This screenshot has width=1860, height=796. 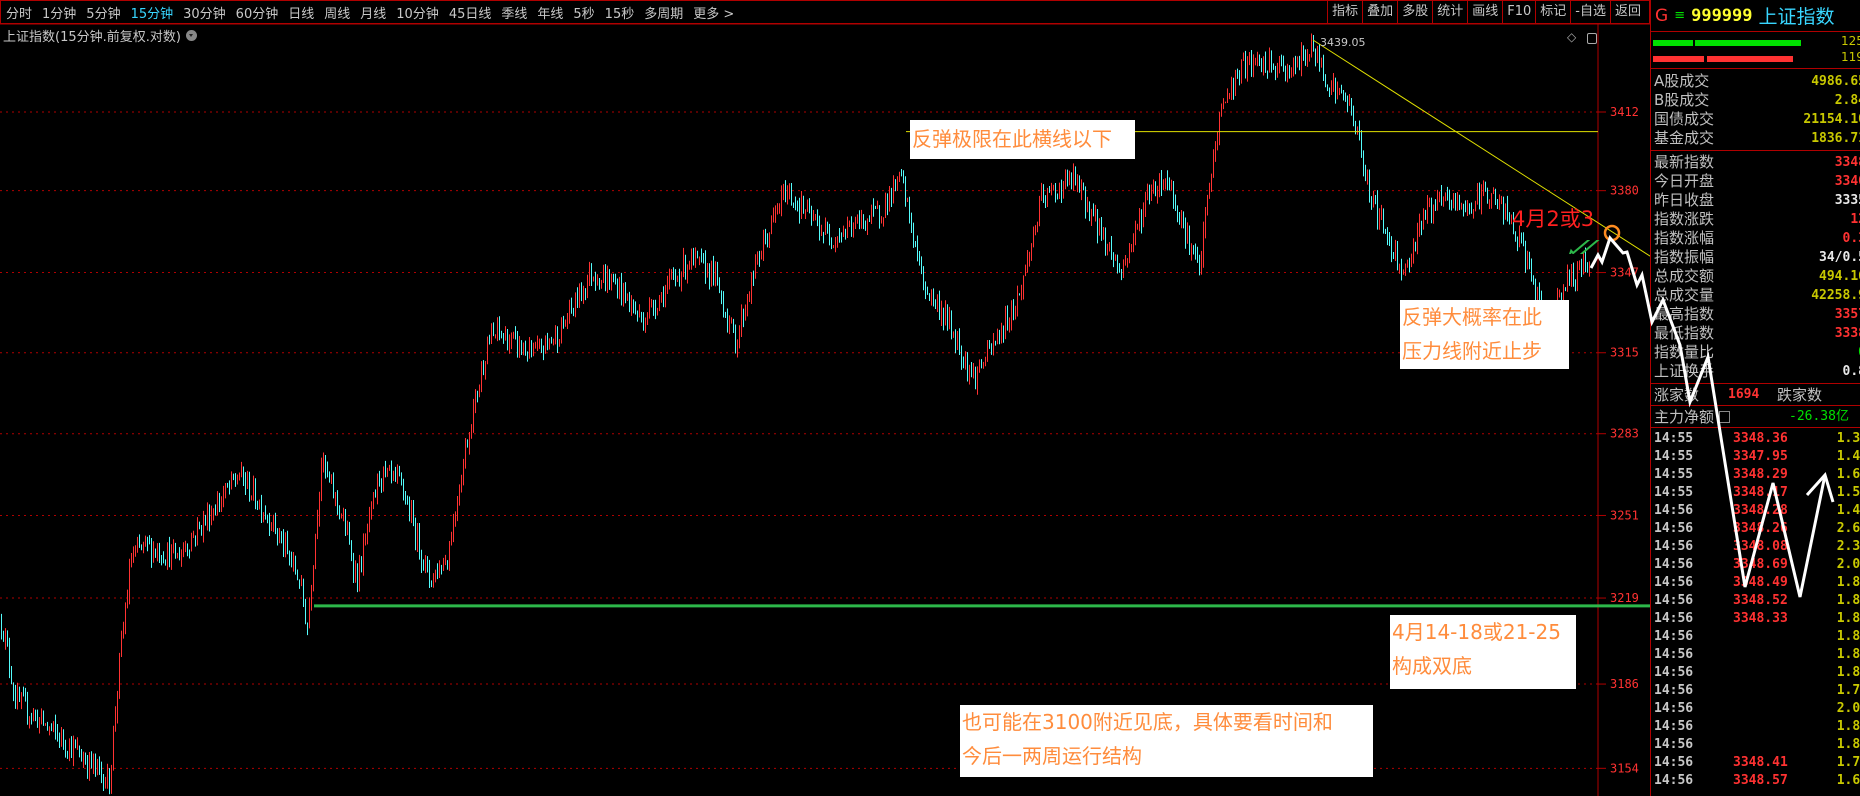 I want to click on menu-icon: ≡, so click(x=1680, y=15).